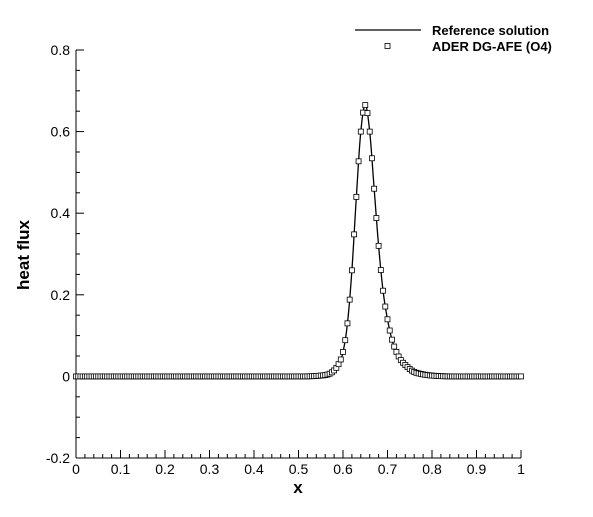 The width and height of the screenshot is (593, 517). What do you see at coordinates (61, 132) in the screenshot?
I see `y-tick-label: 0.6` at bounding box center [61, 132].